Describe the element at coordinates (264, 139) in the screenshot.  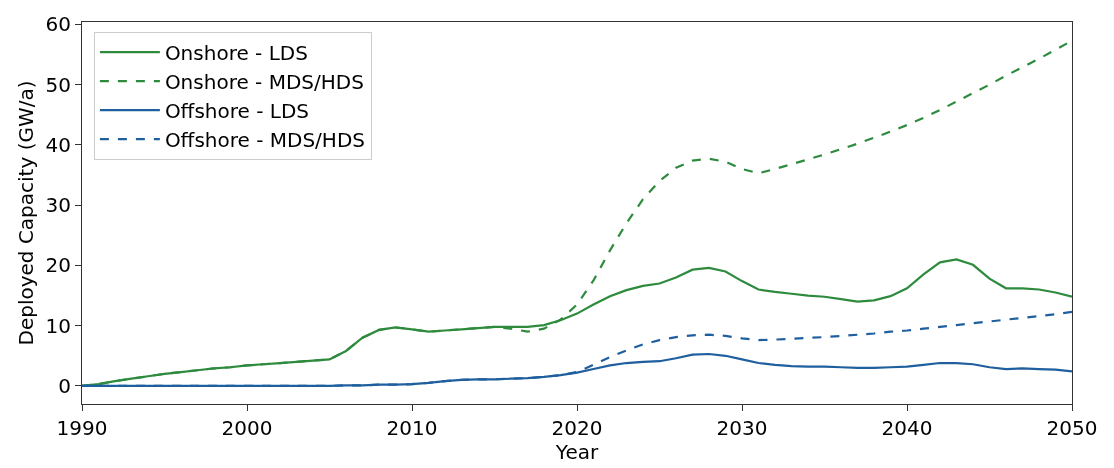
I see `legend-label: Offshore - MDS/HDS` at that location.